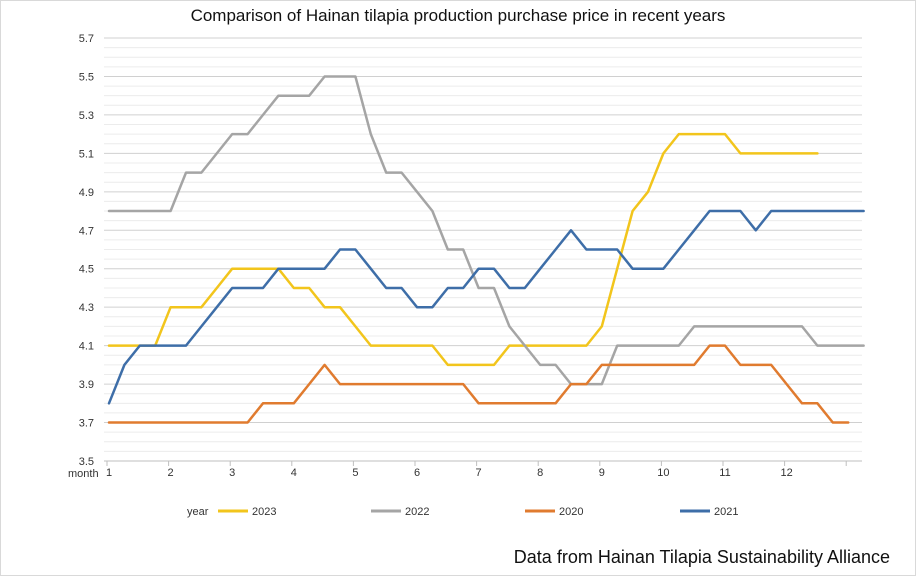 This screenshot has height=576, width=916. What do you see at coordinates (724, 473) in the screenshot?
I see `x-tick-label: 11` at bounding box center [724, 473].